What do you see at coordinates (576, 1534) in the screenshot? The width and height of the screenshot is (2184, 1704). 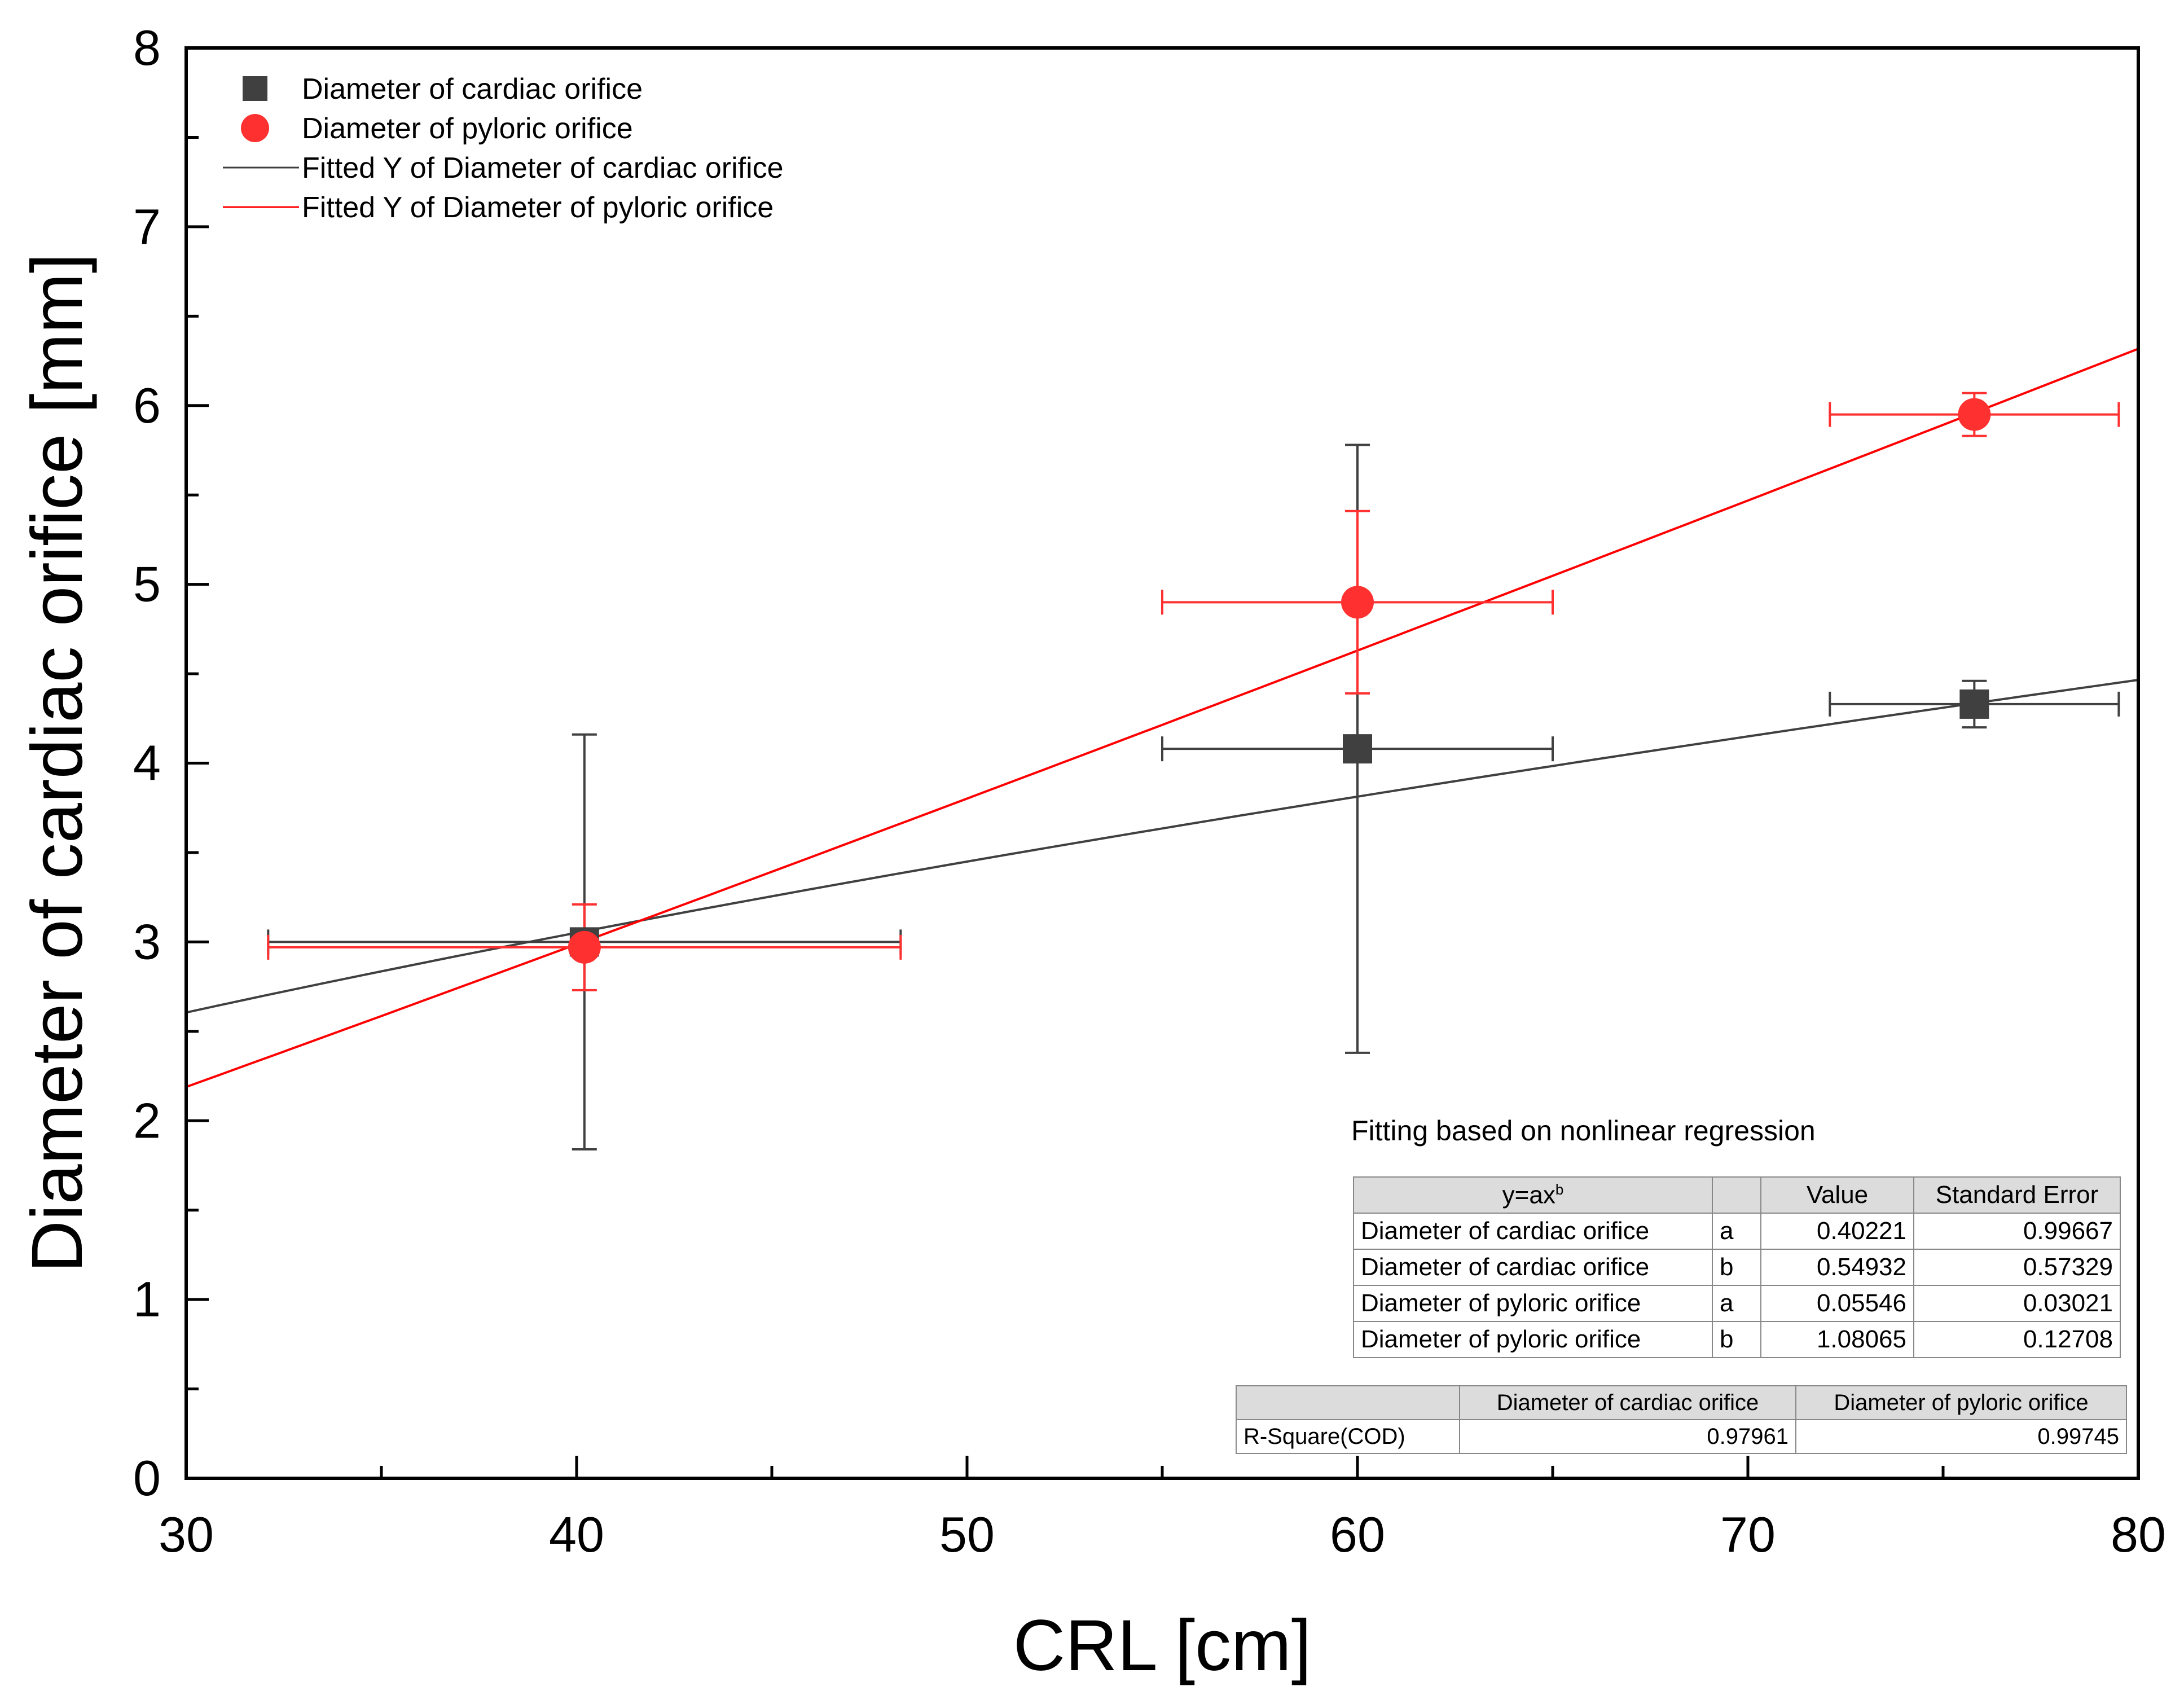 I see `x-tick-label: 40` at bounding box center [576, 1534].